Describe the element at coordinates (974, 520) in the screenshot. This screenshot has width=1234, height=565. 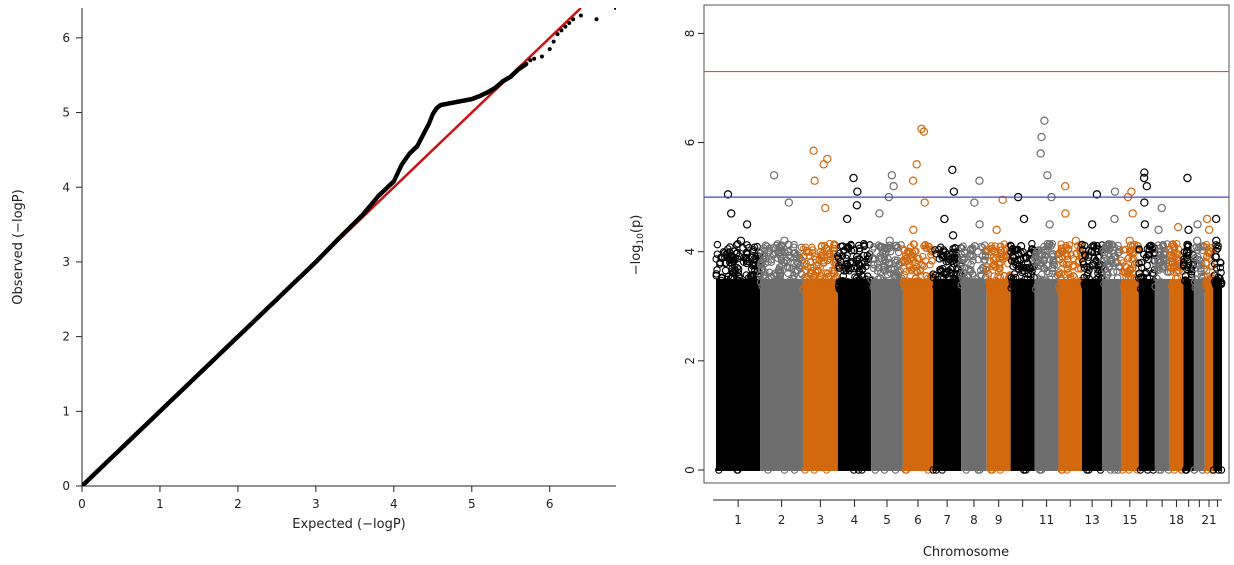
I see `manhattan-x-tick-label: 8` at that location.